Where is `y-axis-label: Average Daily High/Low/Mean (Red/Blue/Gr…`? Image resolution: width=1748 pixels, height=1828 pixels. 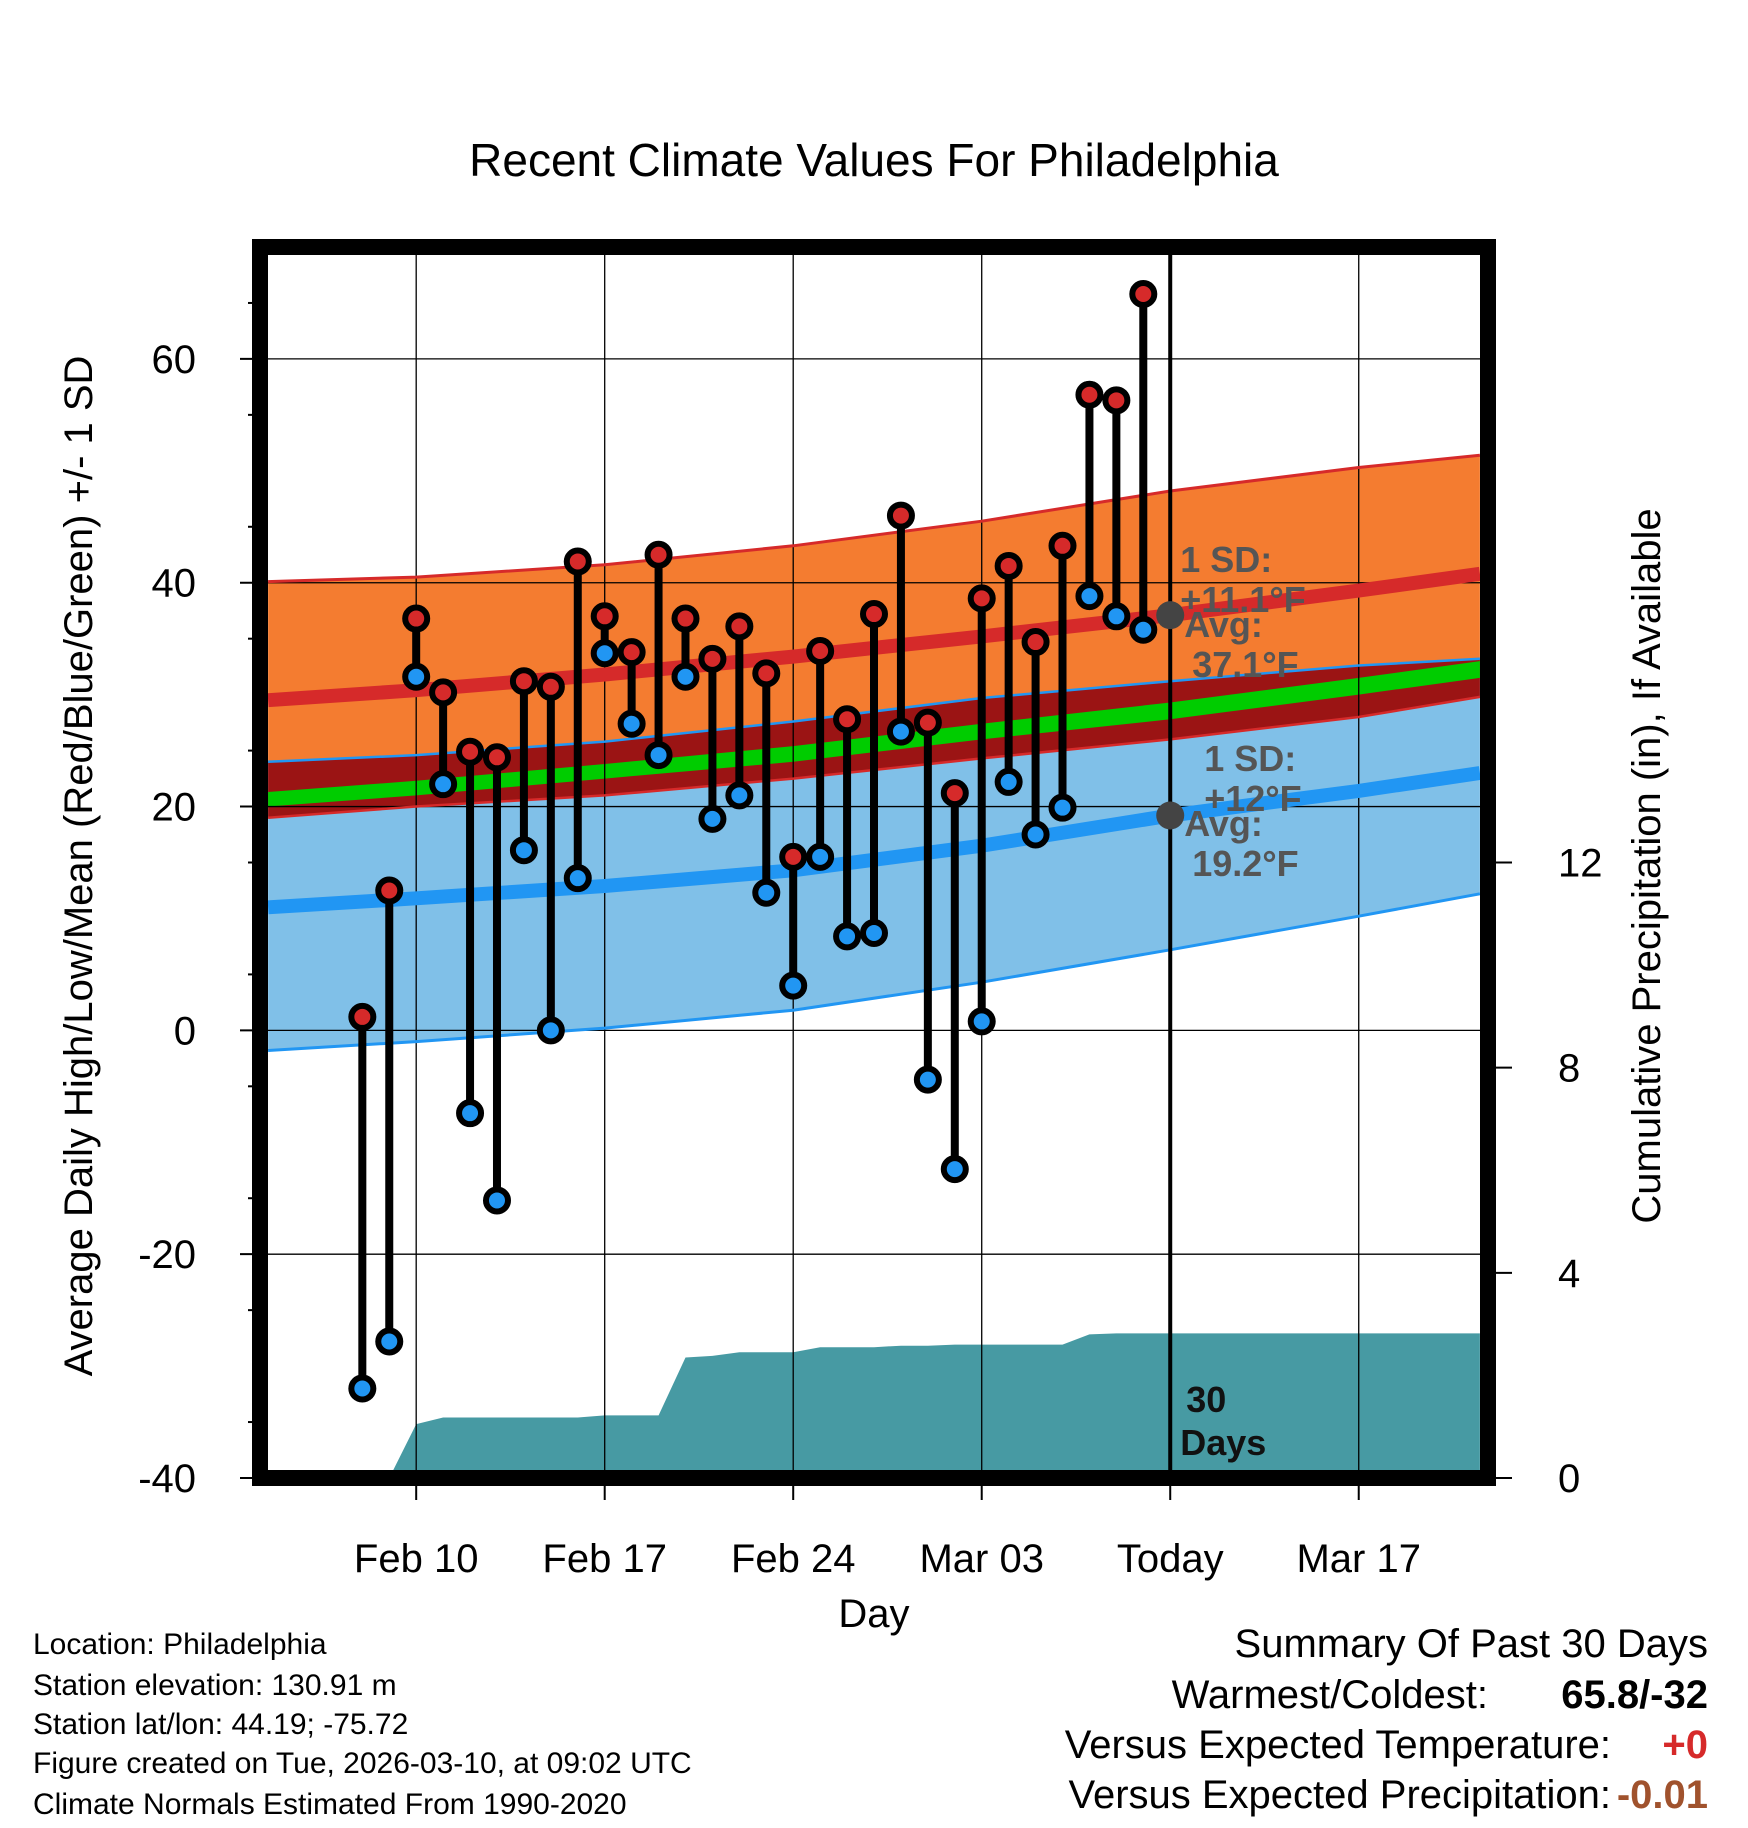
y-axis-label: Average Daily High/Low/Mean (Red/Blue/Gr… is located at coordinates (79, 866).